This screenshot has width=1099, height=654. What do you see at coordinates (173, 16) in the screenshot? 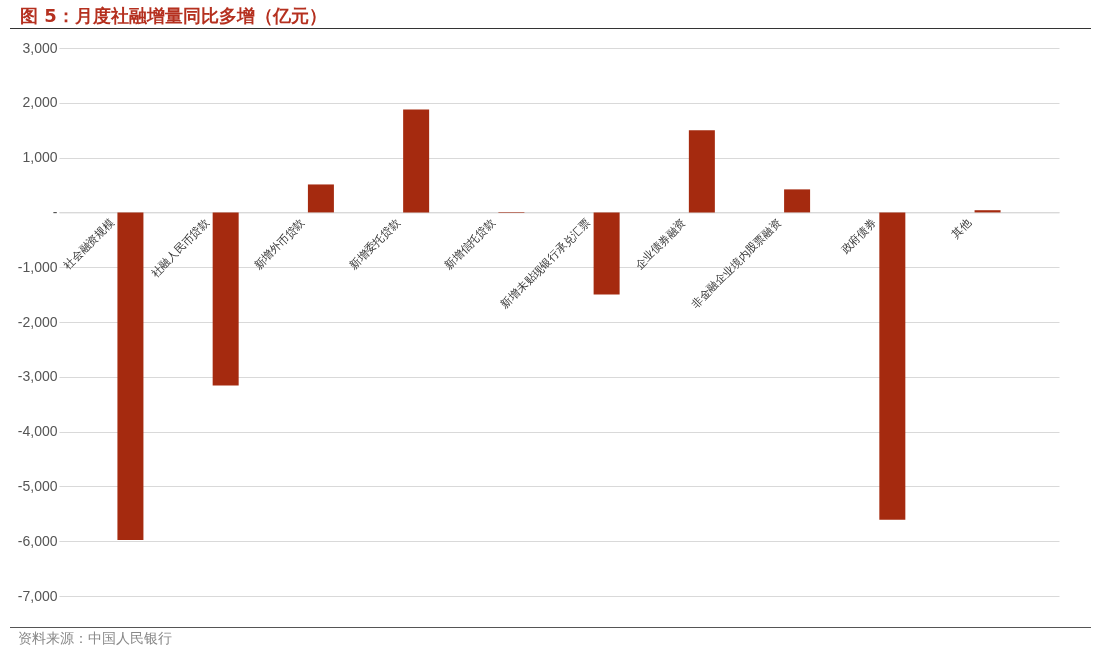
I see `chart-title: 图 5：月度社融增量同比多增（亿元）` at bounding box center [173, 16].